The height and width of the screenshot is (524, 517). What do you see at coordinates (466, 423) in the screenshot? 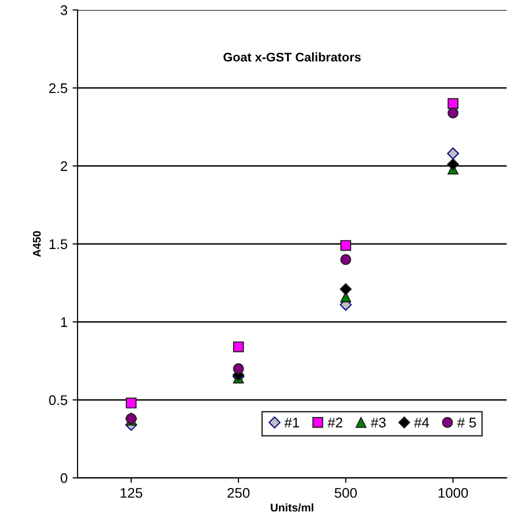
I see `legend-label: # 5` at bounding box center [466, 423].